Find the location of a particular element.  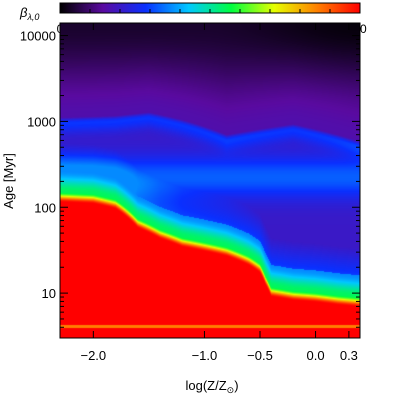

y-tick-label: 10 is located at coordinates (49, 293).